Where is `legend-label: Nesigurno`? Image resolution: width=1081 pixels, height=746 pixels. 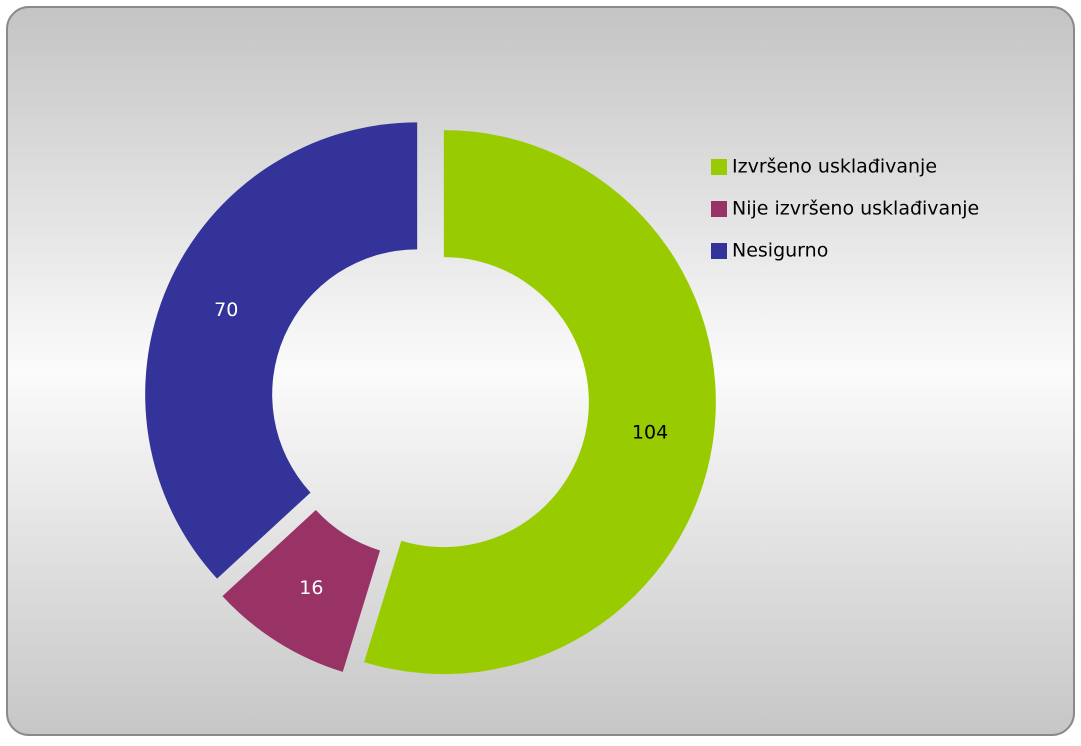
legend-label: Nesigurno is located at coordinates (780, 251).